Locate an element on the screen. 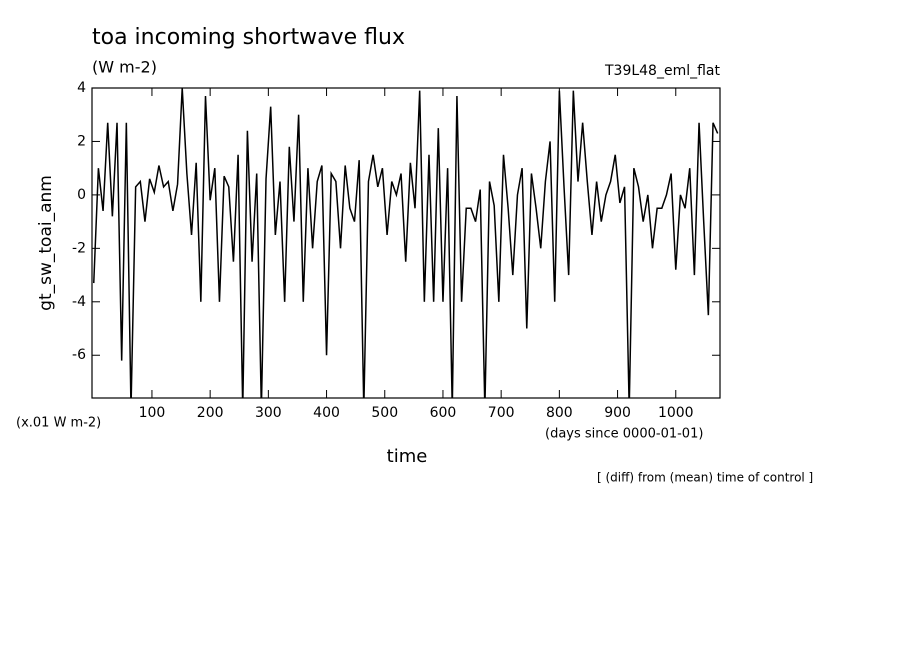 The height and width of the screenshot is (654, 904). x-tick-label: 800 is located at coordinates (559, 413).